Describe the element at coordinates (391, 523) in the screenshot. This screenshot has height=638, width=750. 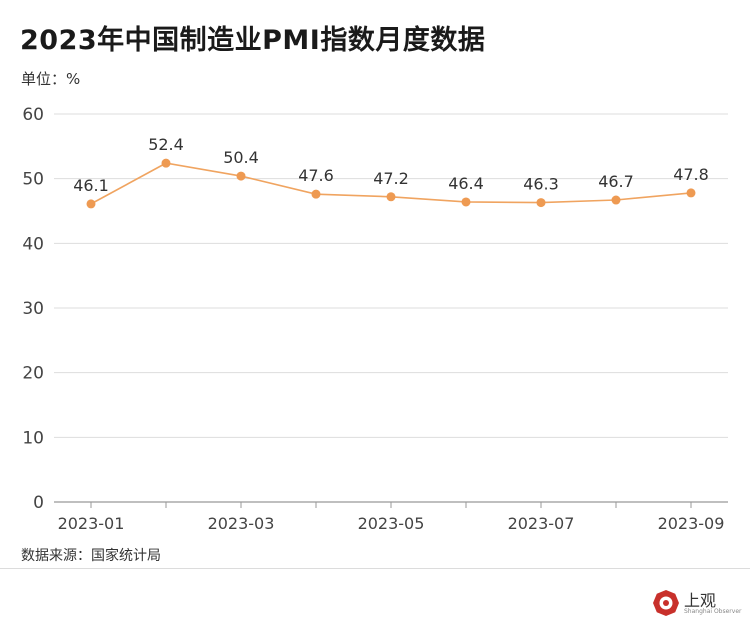
I see `x-tick-label: 2023-05` at that location.